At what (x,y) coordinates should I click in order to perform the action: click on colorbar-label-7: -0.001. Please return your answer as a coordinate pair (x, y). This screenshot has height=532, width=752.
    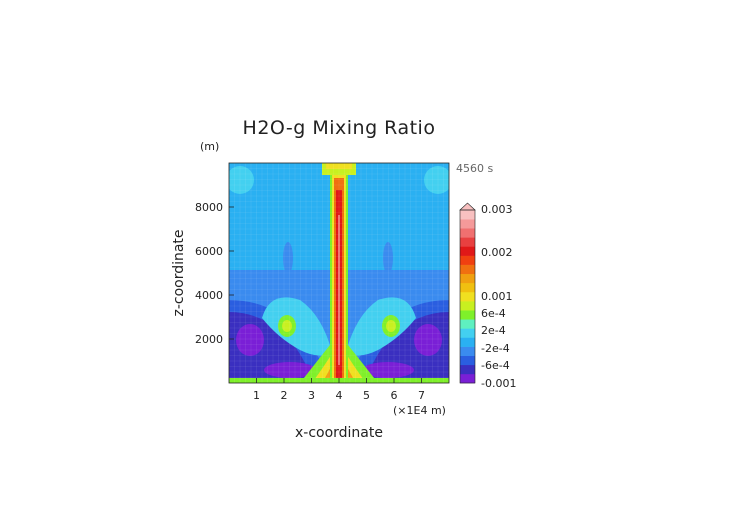
    Looking at the image, I should click on (498, 383).